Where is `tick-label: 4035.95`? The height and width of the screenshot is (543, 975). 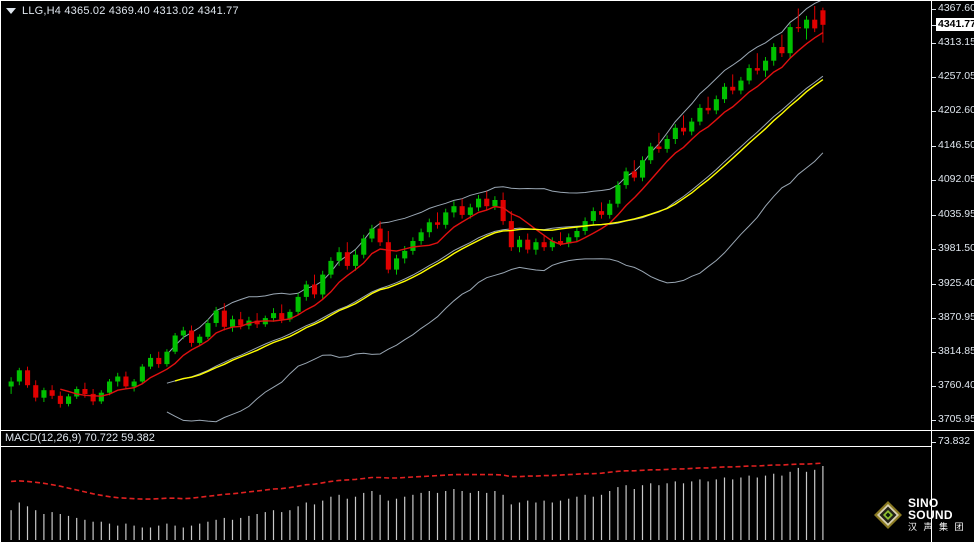 tick-label: 4035.95 is located at coordinates (956, 213).